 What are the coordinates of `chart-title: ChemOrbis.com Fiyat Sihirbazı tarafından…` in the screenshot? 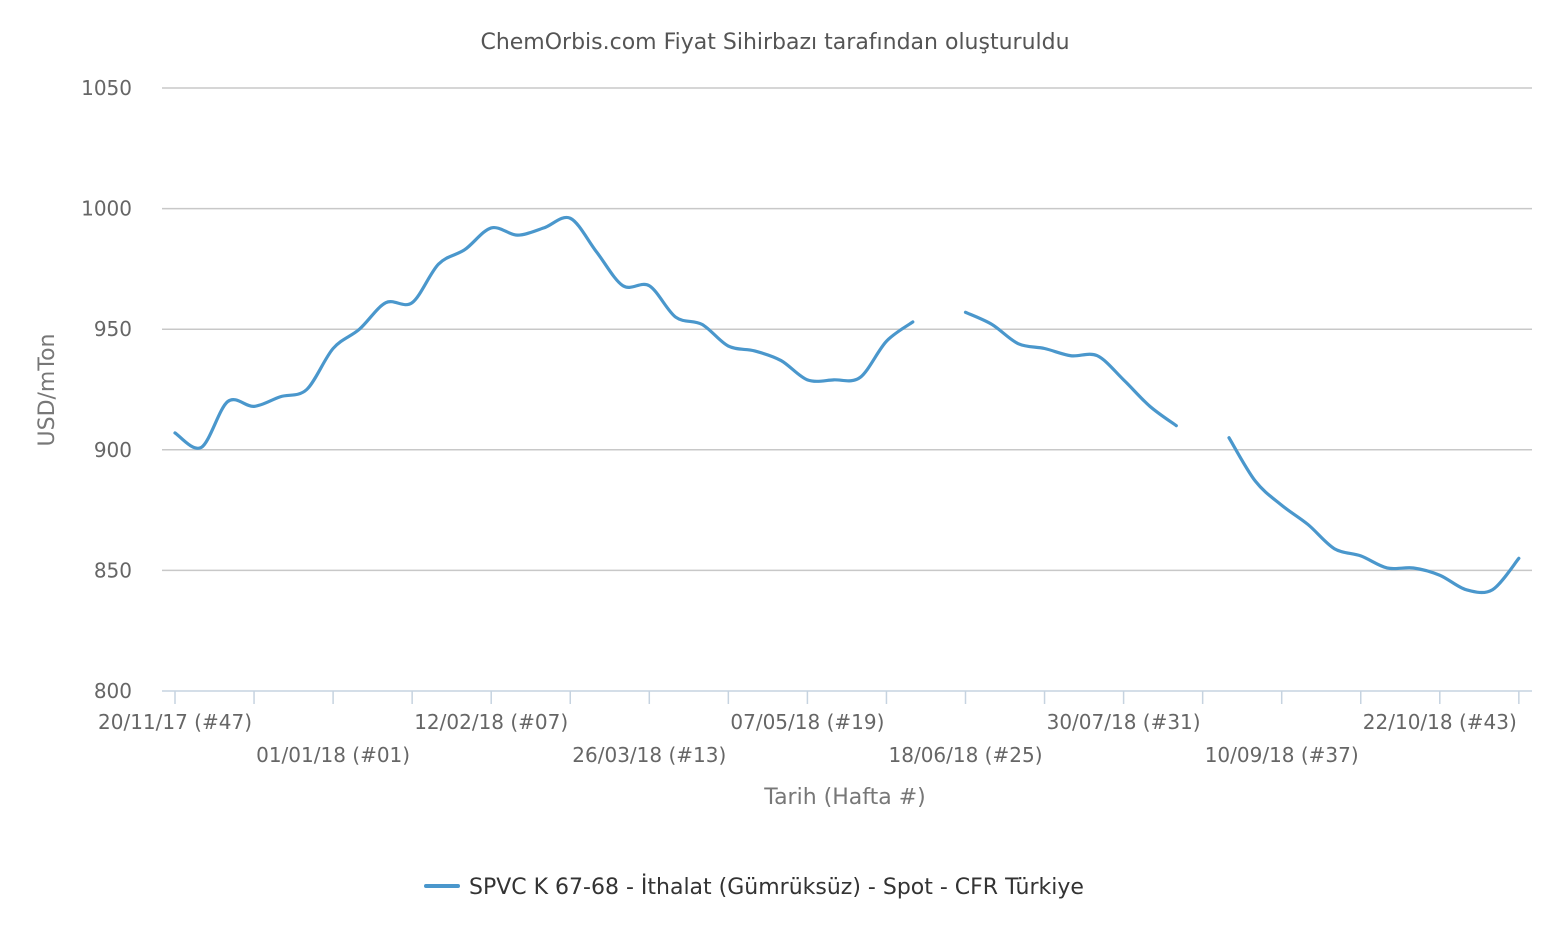 It's located at (774, 42).